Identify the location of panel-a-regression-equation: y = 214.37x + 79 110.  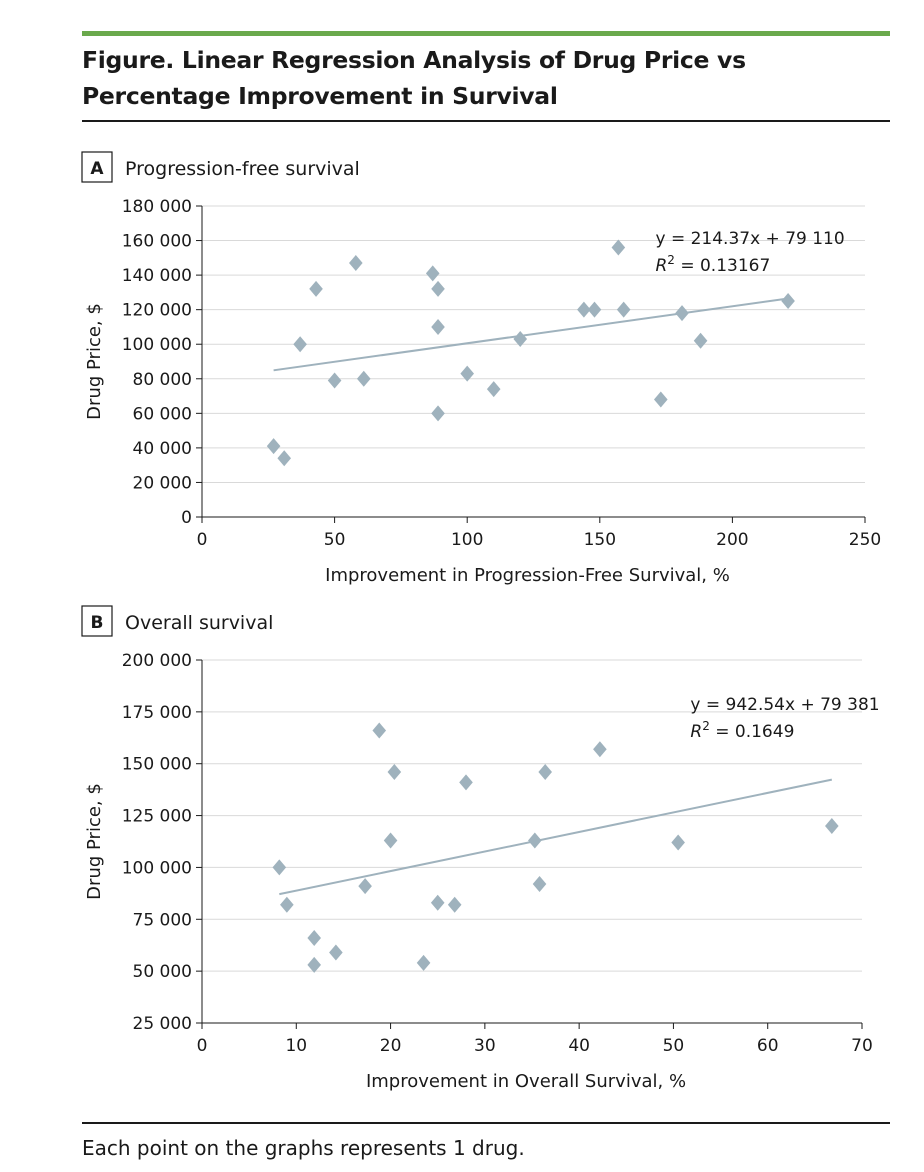
(749, 239).